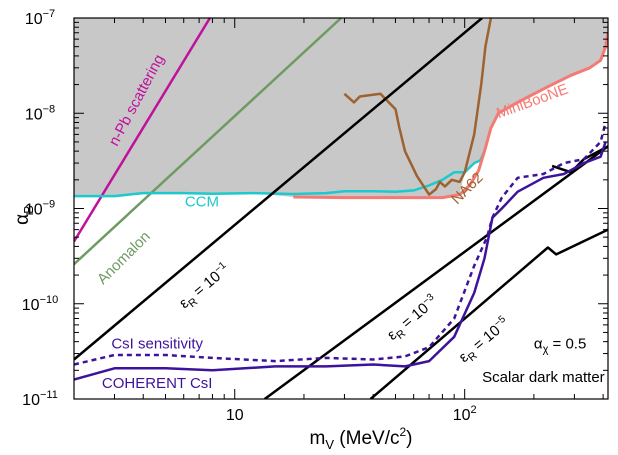 This screenshot has width=618, height=455. What do you see at coordinates (361, 438) in the screenshot?
I see `x-axis-title: mV (MeV/c2)` at bounding box center [361, 438].